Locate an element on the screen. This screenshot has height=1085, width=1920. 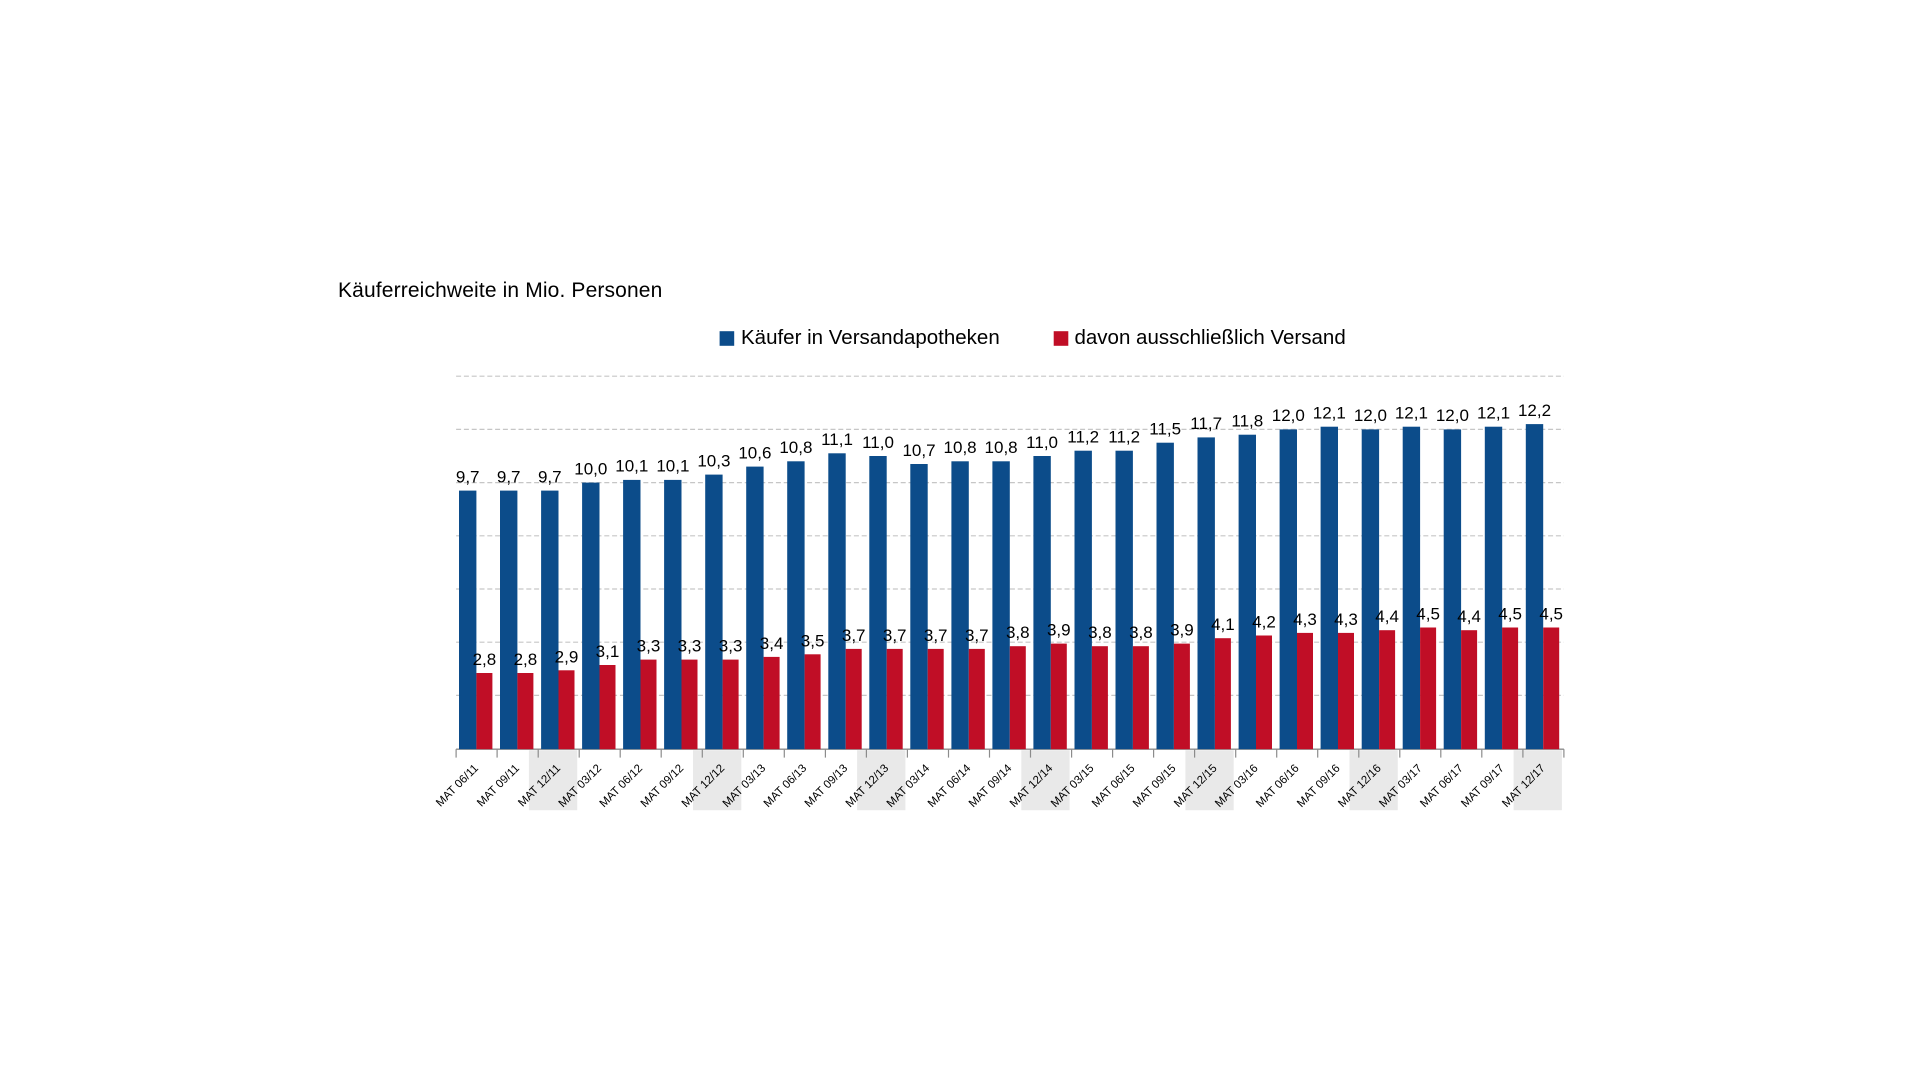
svg-text: 12,2 is located at coordinates (1534, 410).